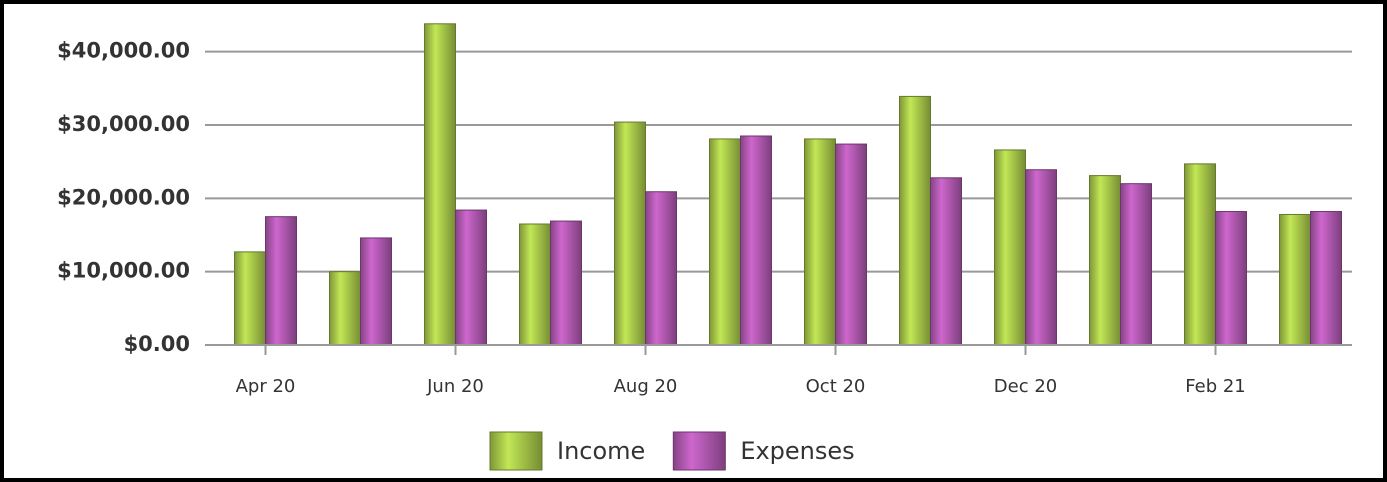 Image resolution: width=1387 pixels, height=482 pixels. What do you see at coordinates (646, 386) in the screenshot?
I see `x-tick-label: Aug 20` at bounding box center [646, 386].